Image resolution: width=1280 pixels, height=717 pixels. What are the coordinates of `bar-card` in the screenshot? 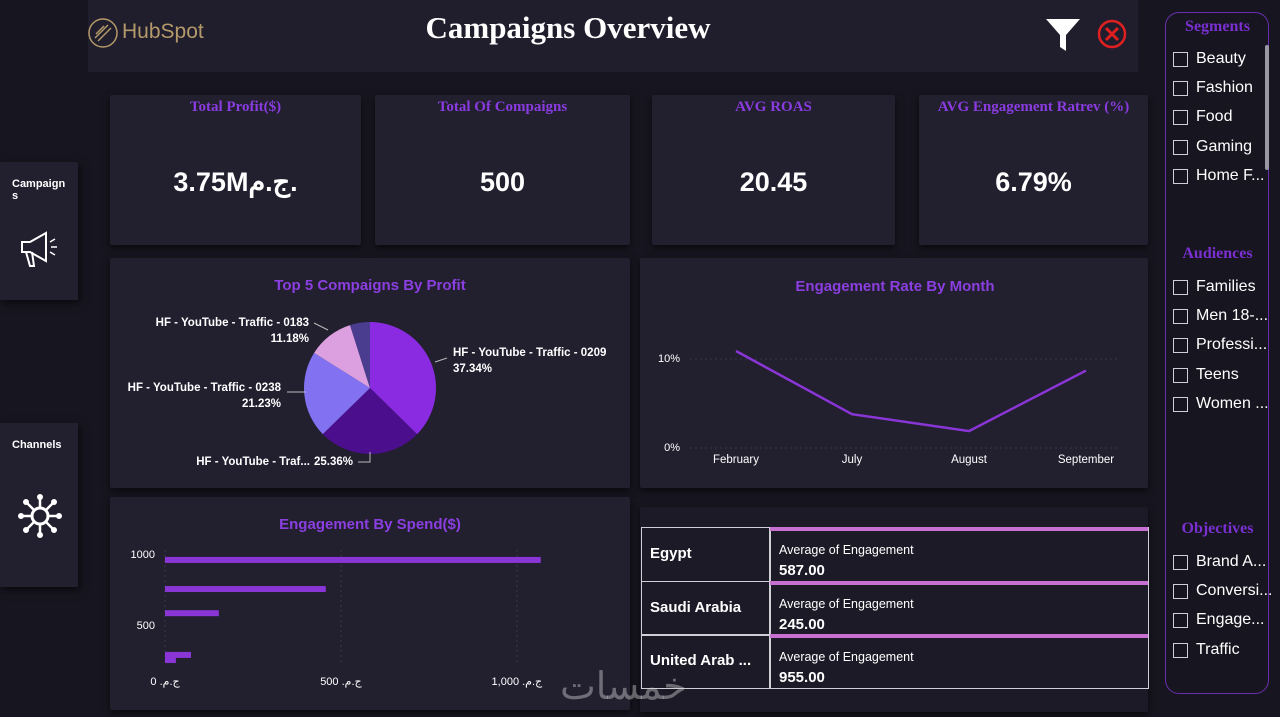 It's located at (370, 603).